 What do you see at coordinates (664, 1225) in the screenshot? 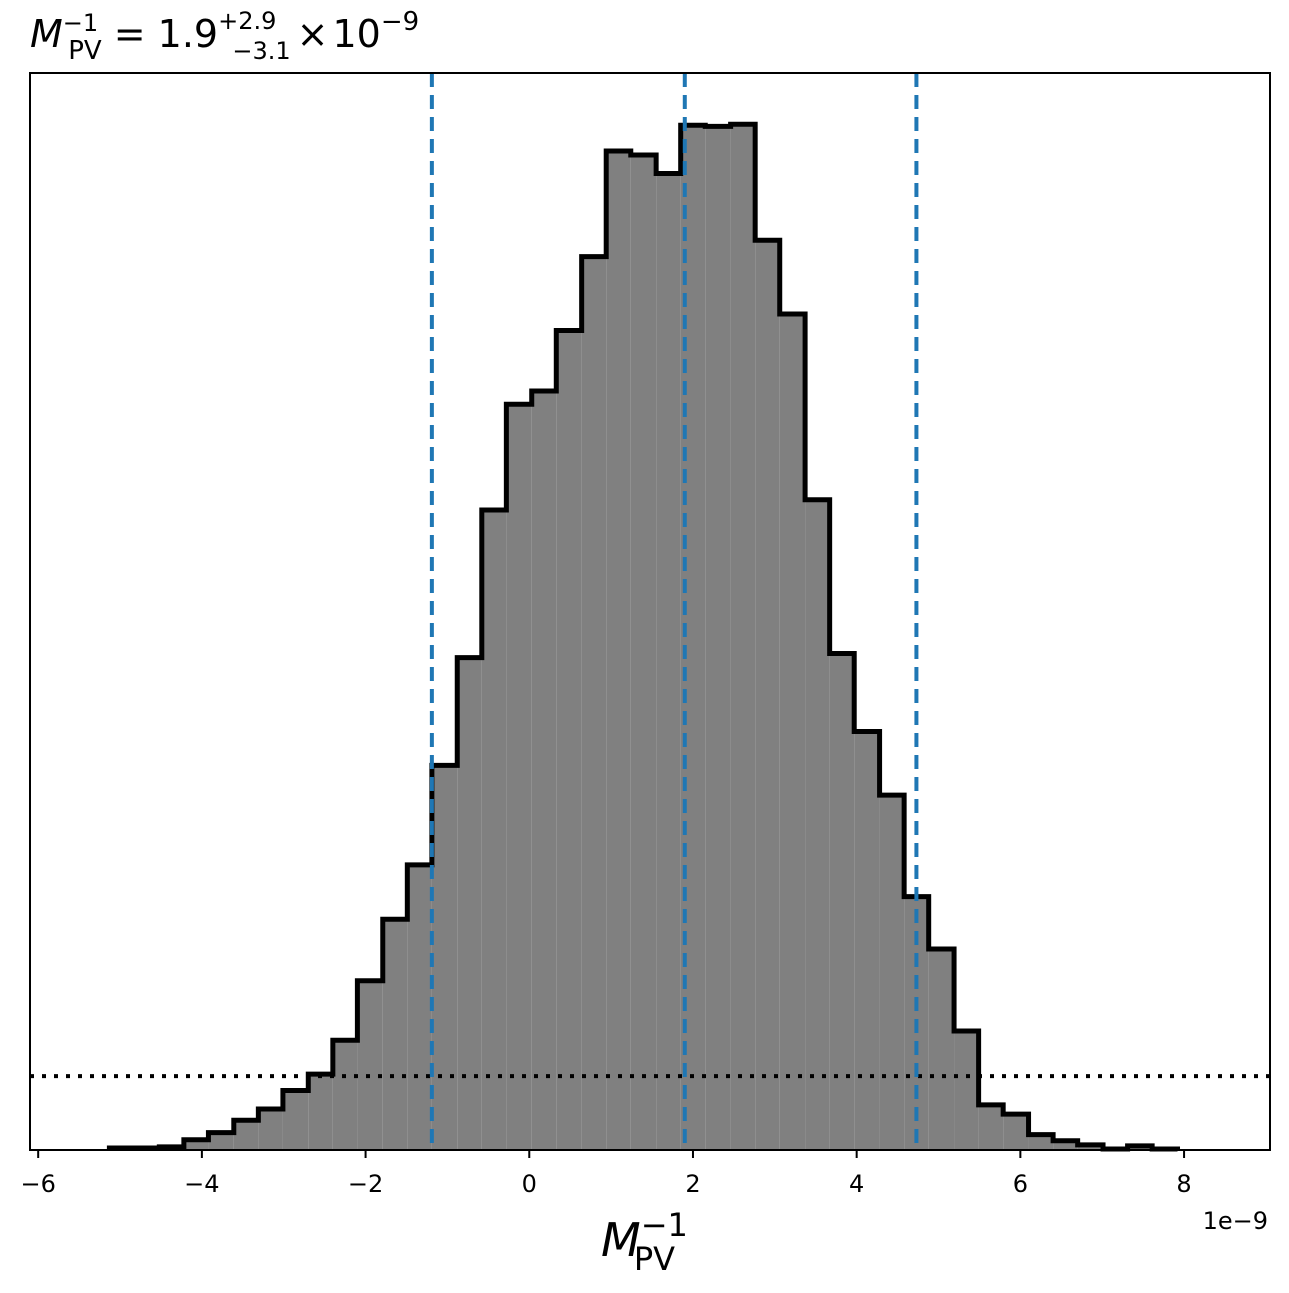
I see `xlabel-superscript: −1` at bounding box center [664, 1225].